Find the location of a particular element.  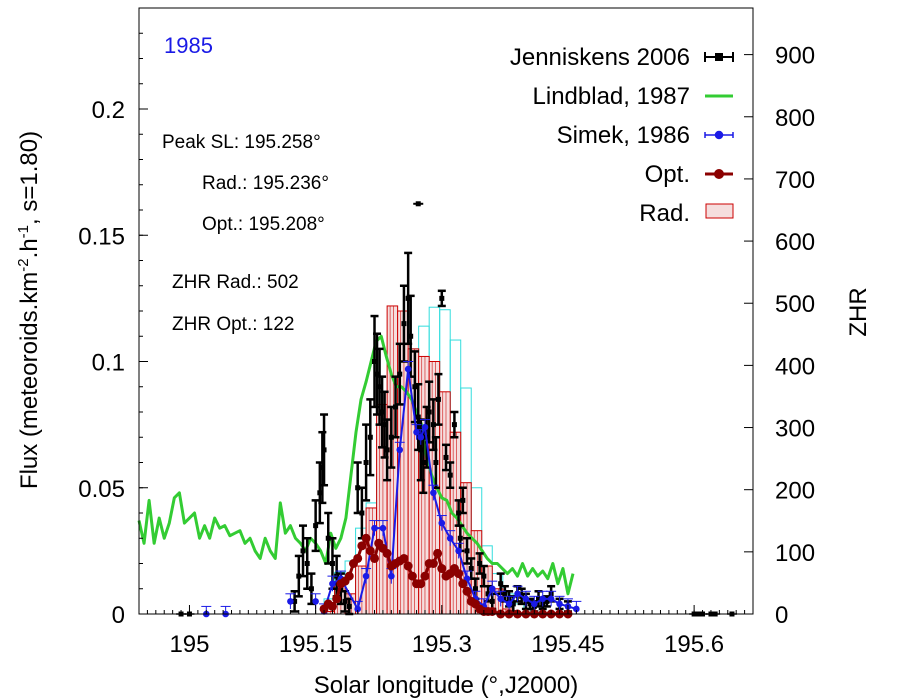

opt-annotation: Opt.: 195.208° is located at coordinates (263, 224).